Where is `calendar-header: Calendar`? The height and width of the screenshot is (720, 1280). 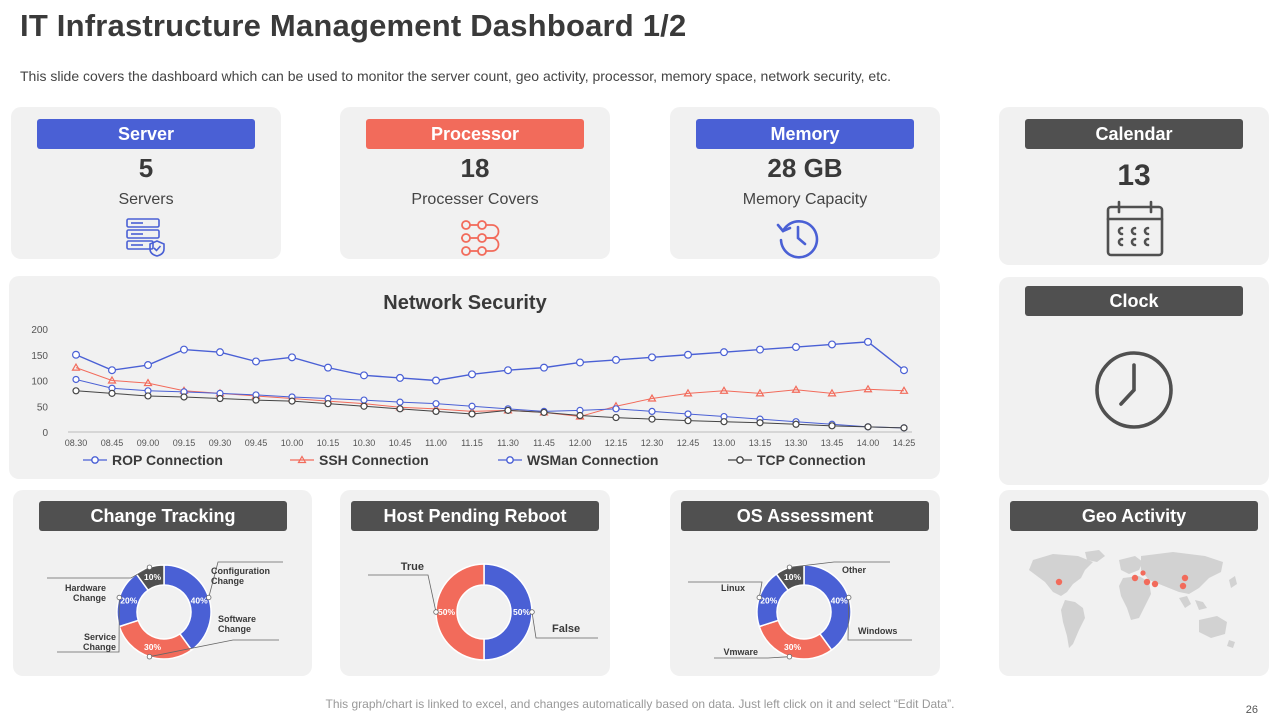
calendar-header: Calendar is located at coordinates (1134, 134).